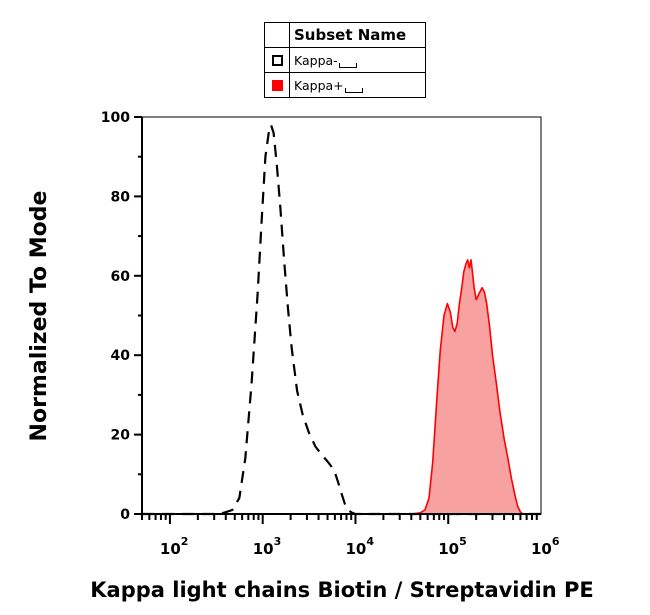 The height and width of the screenshot is (615, 650). Describe the element at coordinates (39, 316) in the screenshot. I see `y-axis-title: Normalized To Mode` at that location.